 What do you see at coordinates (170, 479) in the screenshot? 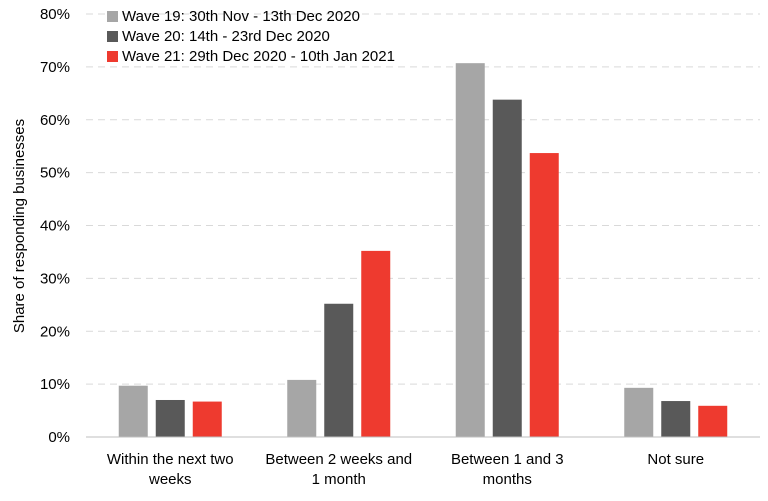
I see `x-tick-label: weeks` at bounding box center [170, 479].